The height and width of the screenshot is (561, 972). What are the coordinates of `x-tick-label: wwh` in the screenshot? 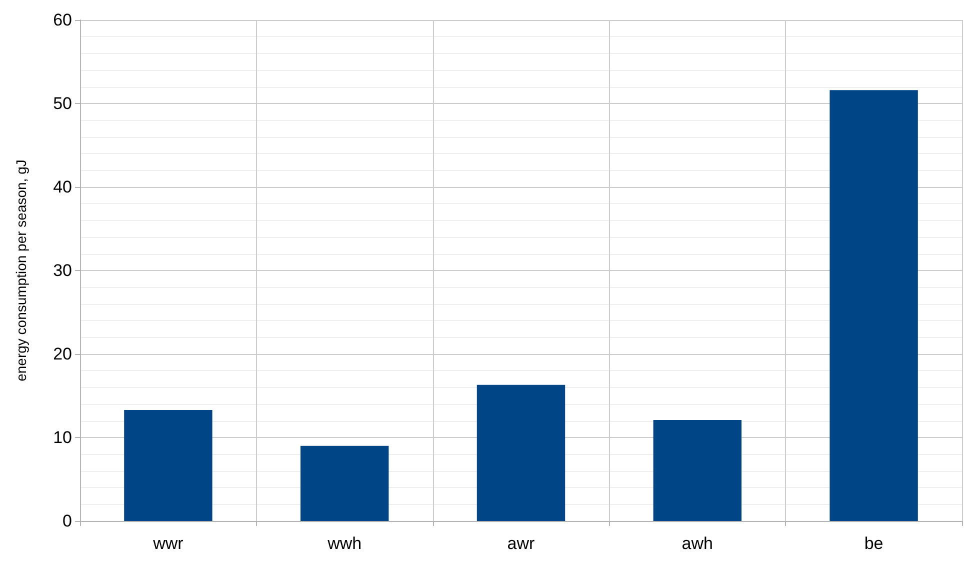 It's located at (344, 543).